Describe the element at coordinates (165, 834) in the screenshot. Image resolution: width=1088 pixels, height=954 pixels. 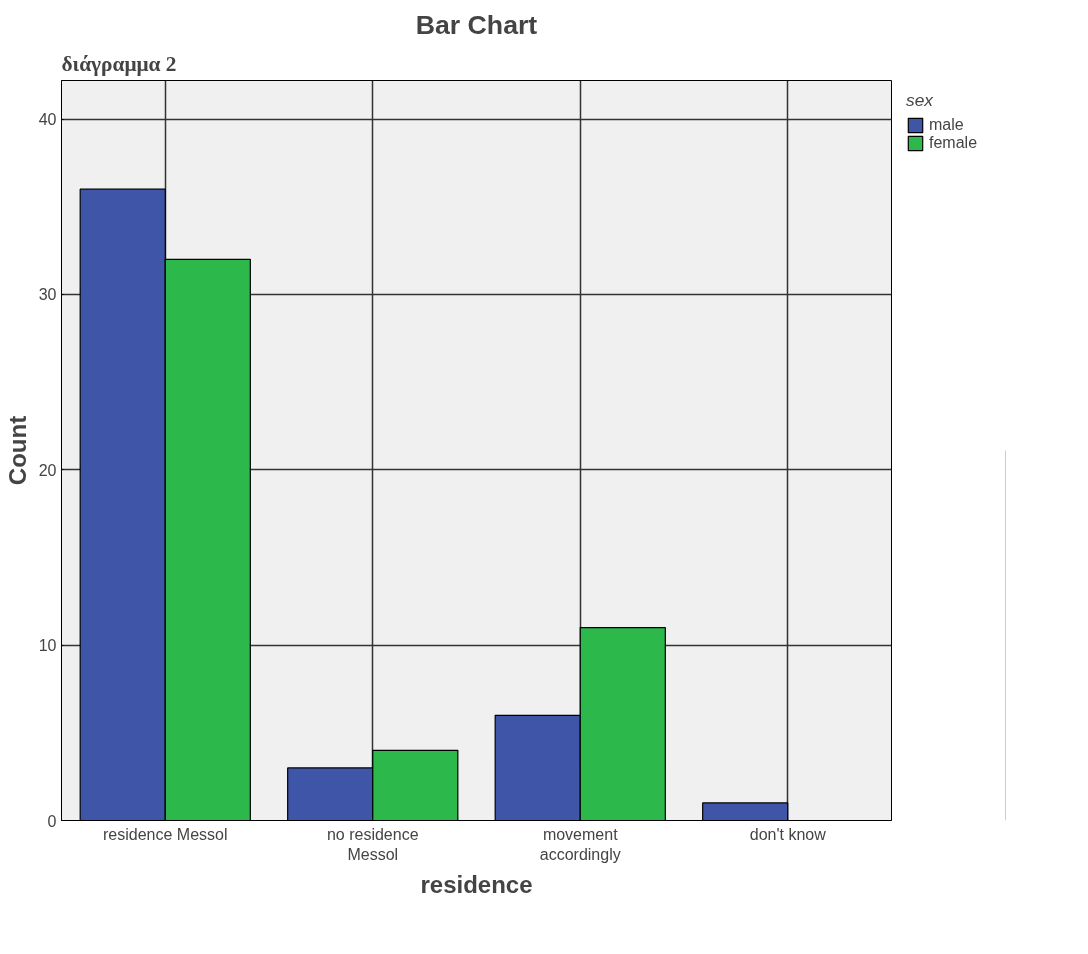
I see `x-tick-label: residence Messol` at that location.